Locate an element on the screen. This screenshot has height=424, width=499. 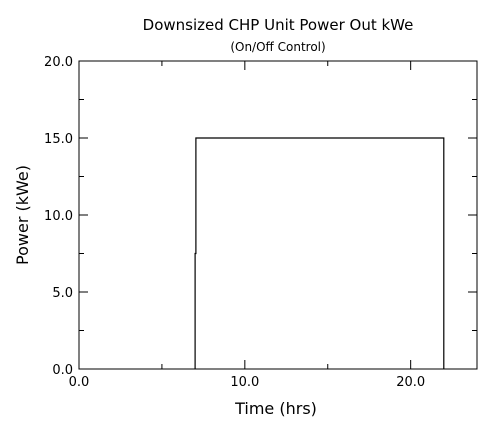
x-tick-label: 0.0 is located at coordinates (79, 382).